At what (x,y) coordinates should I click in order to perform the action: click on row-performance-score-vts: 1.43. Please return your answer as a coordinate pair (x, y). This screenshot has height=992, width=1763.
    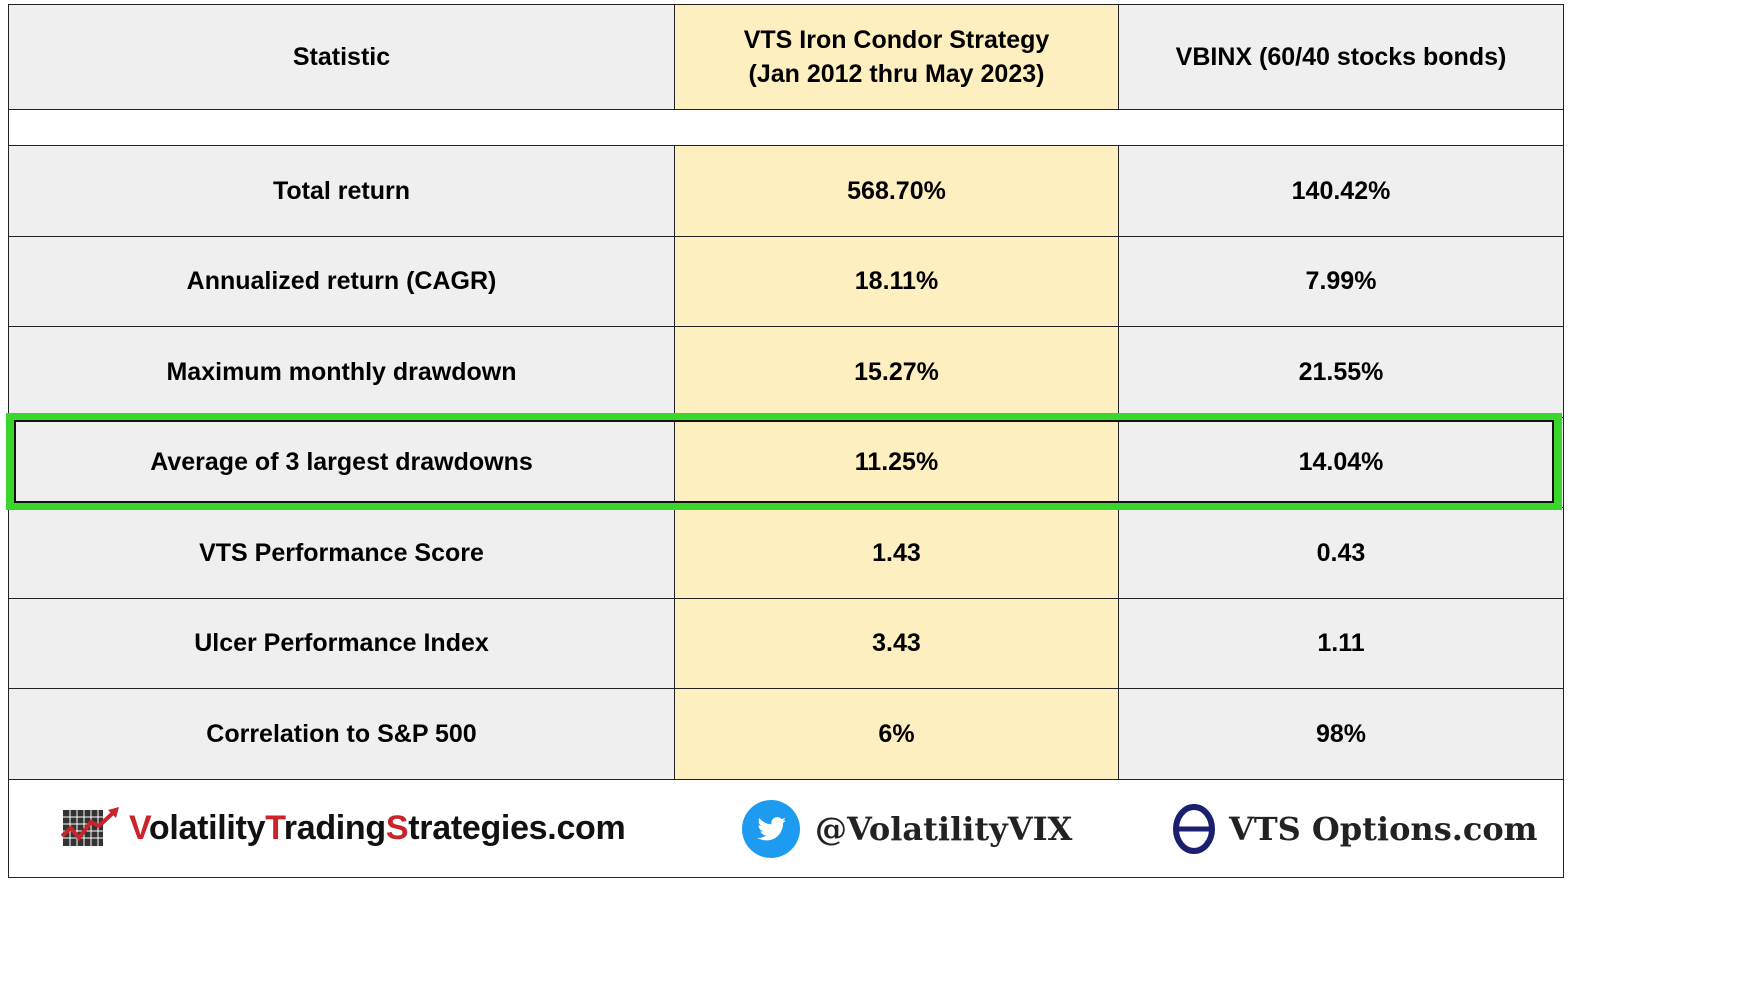
    Looking at the image, I should click on (896, 553).